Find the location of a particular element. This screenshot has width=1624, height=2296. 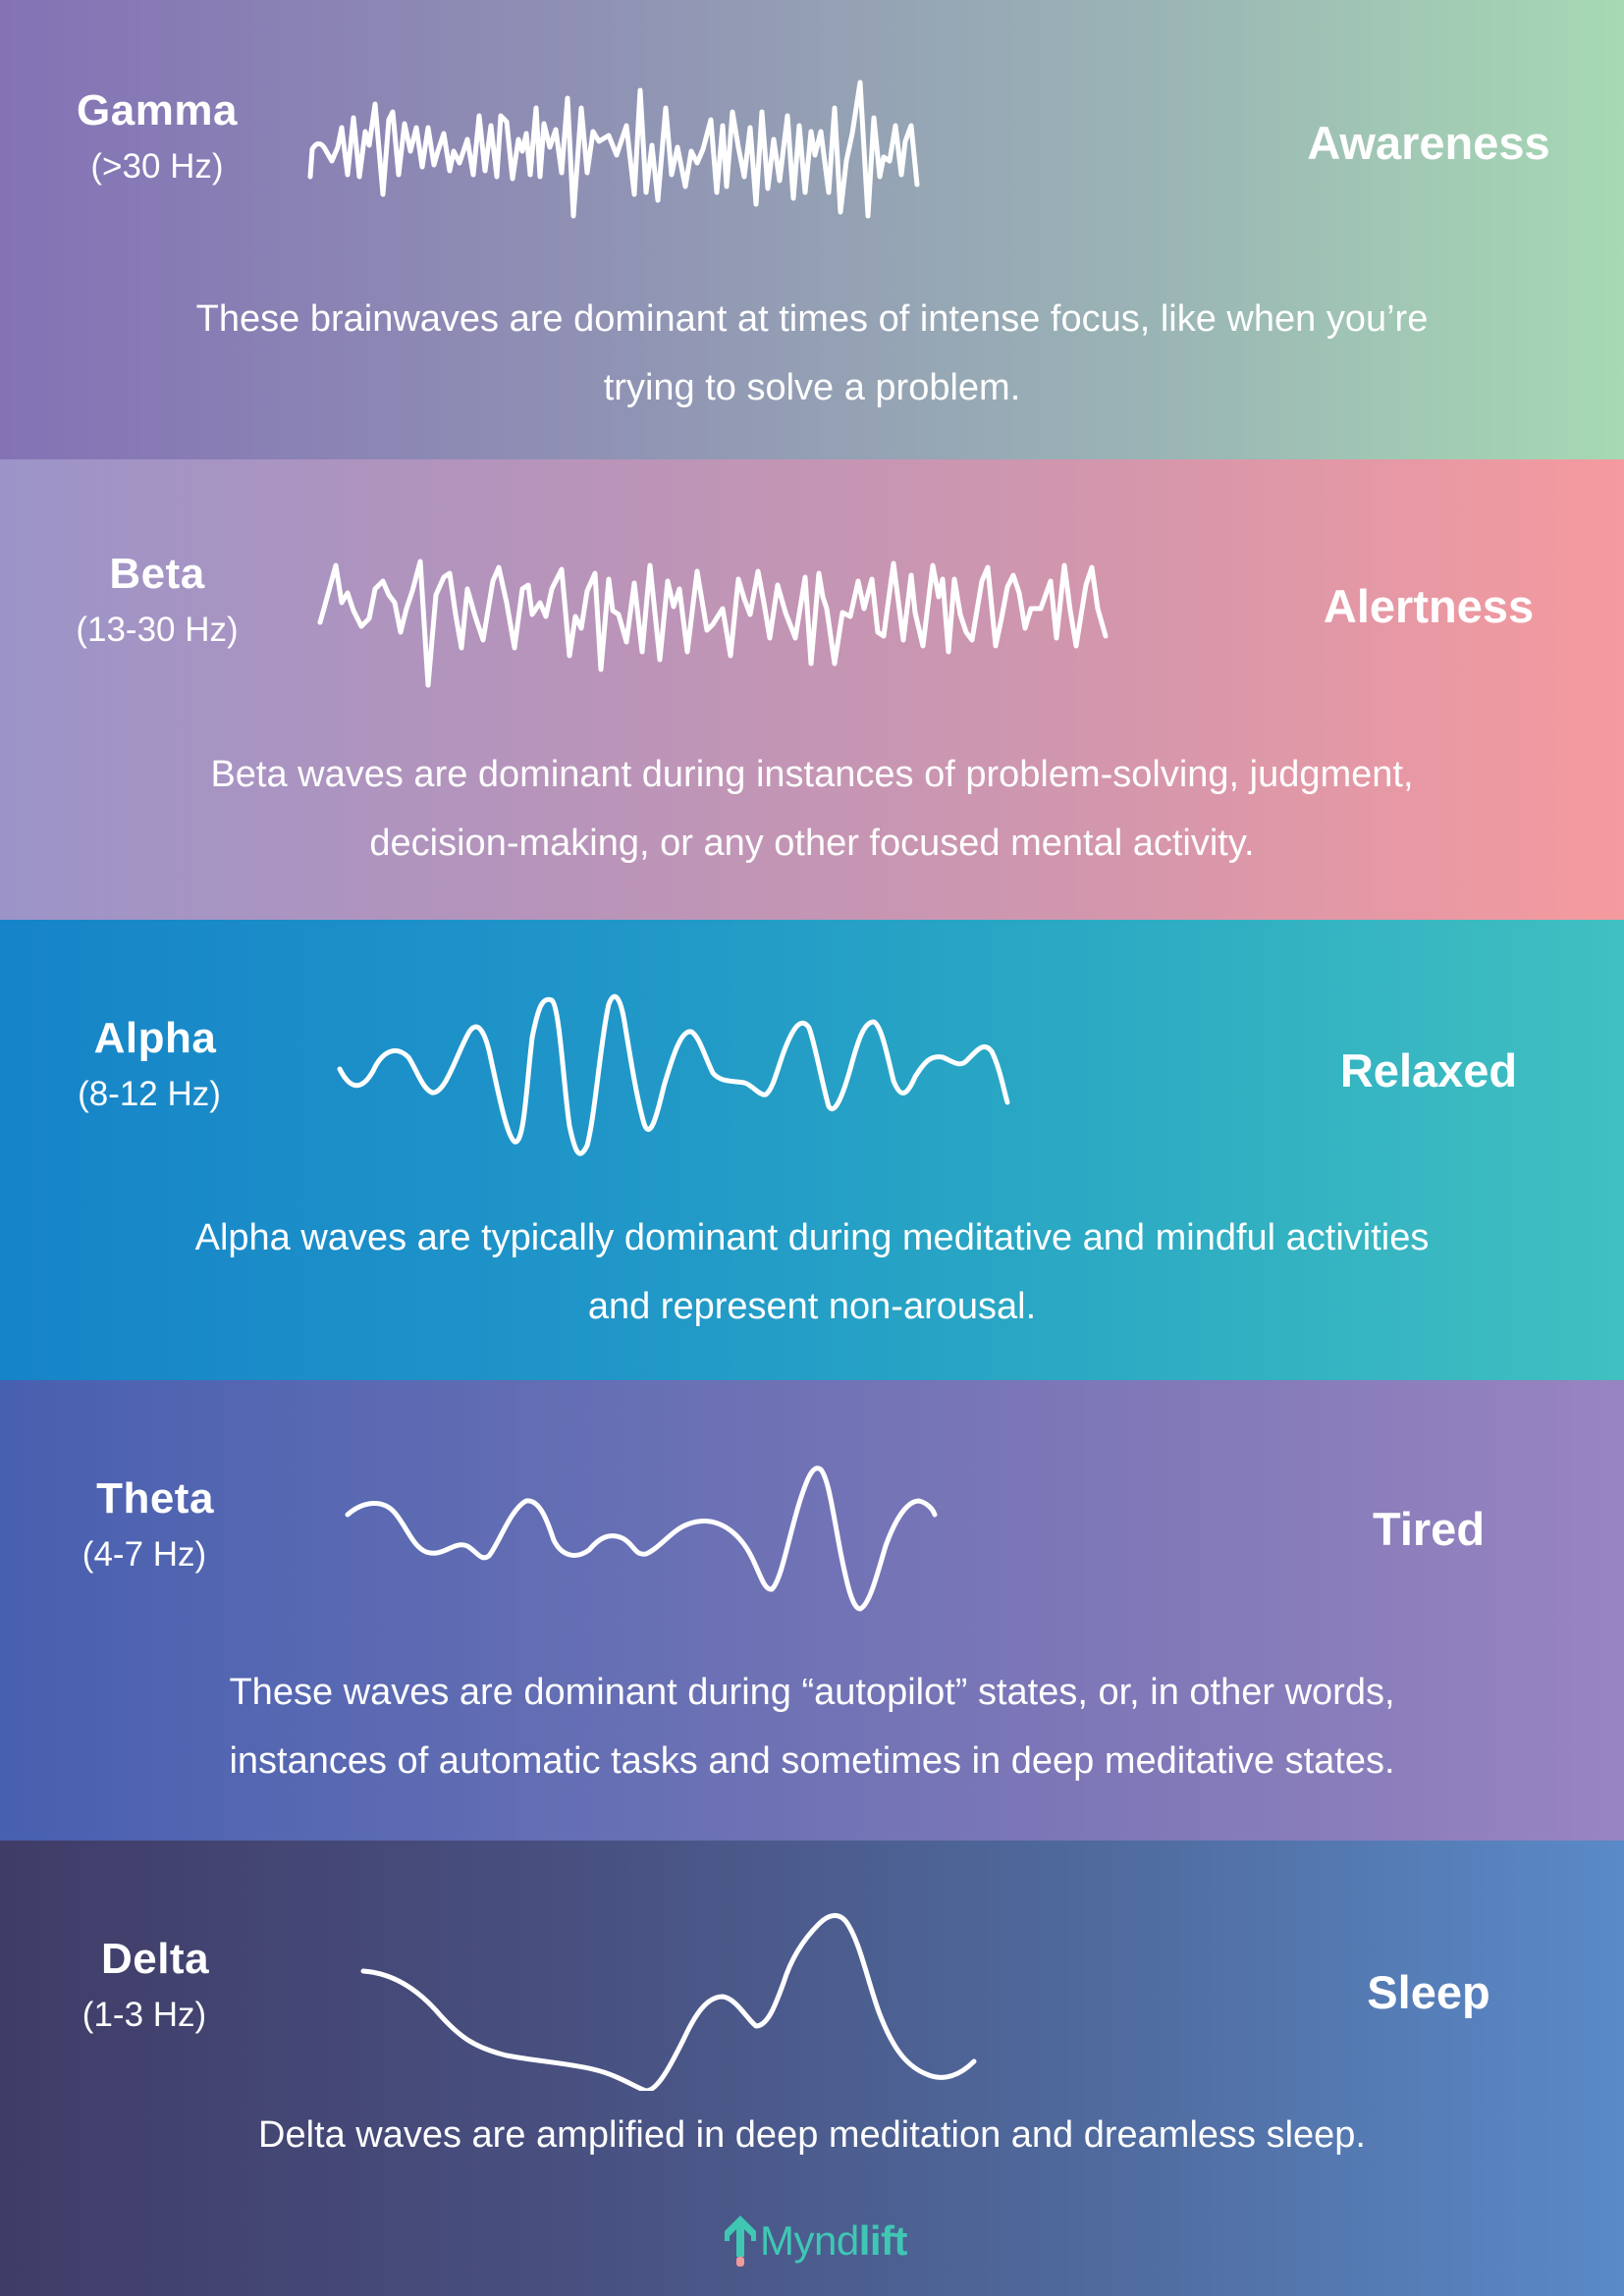

state-label: Awareness is located at coordinates (1428, 143).